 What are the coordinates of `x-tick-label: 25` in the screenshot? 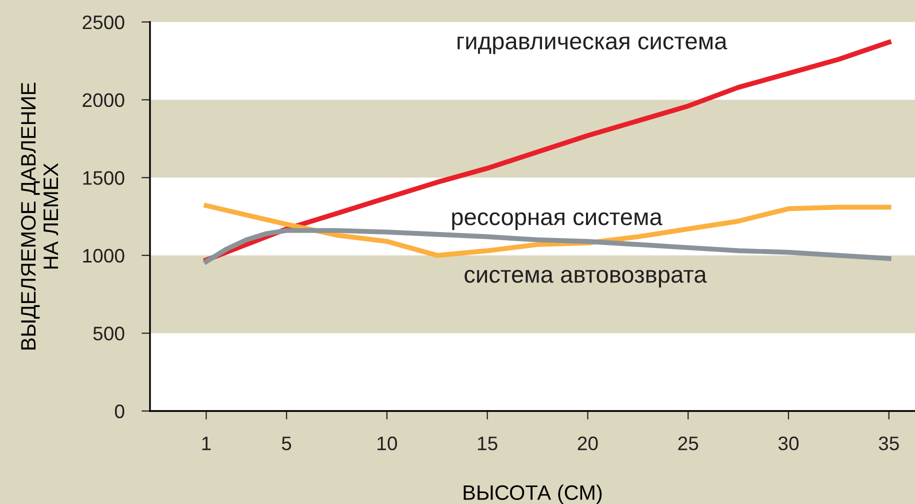 It's located at (688, 443).